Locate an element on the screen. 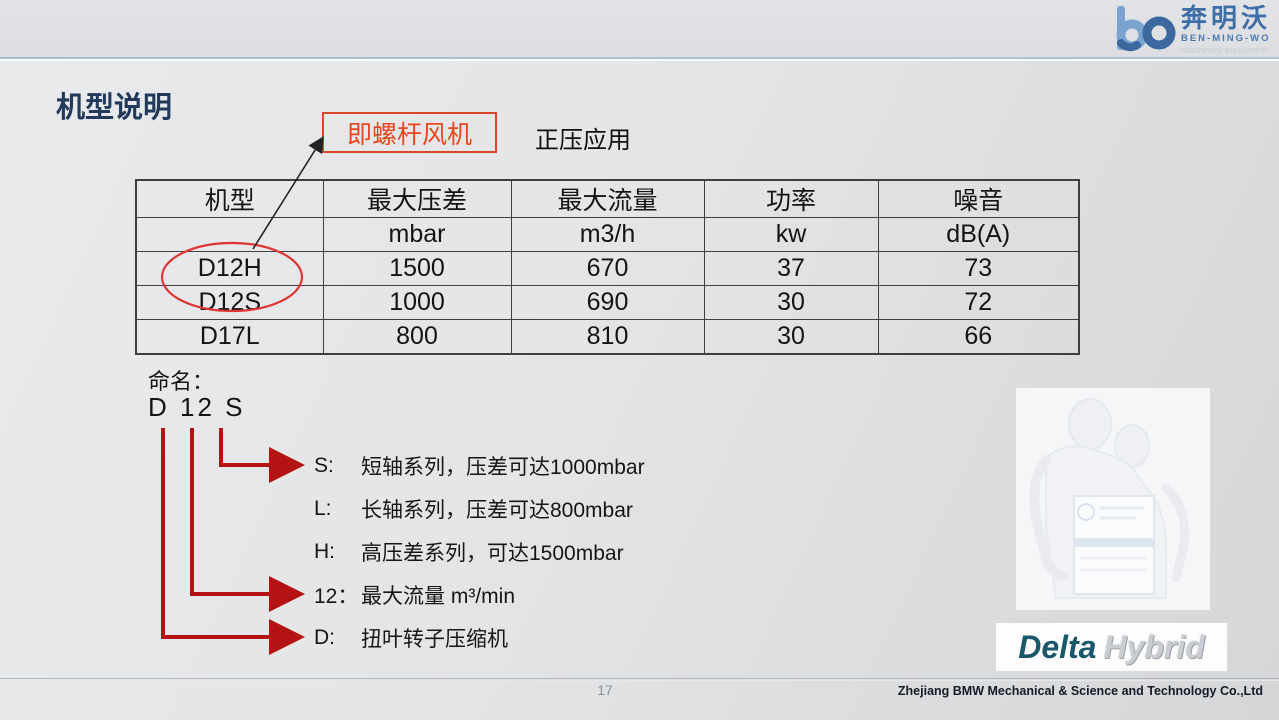 This screenshot has height=720, width=1279. table-row: D12H 1500 670 37 73 is located at coordinates (607, 268).